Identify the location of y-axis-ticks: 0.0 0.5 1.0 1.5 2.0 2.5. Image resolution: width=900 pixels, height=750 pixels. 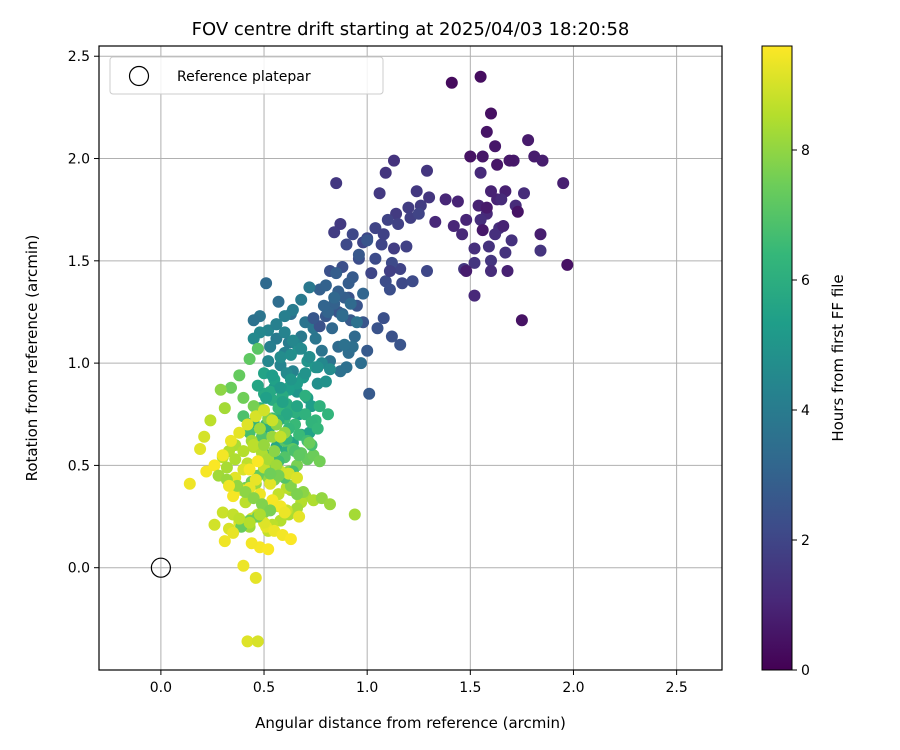
(83, 313).